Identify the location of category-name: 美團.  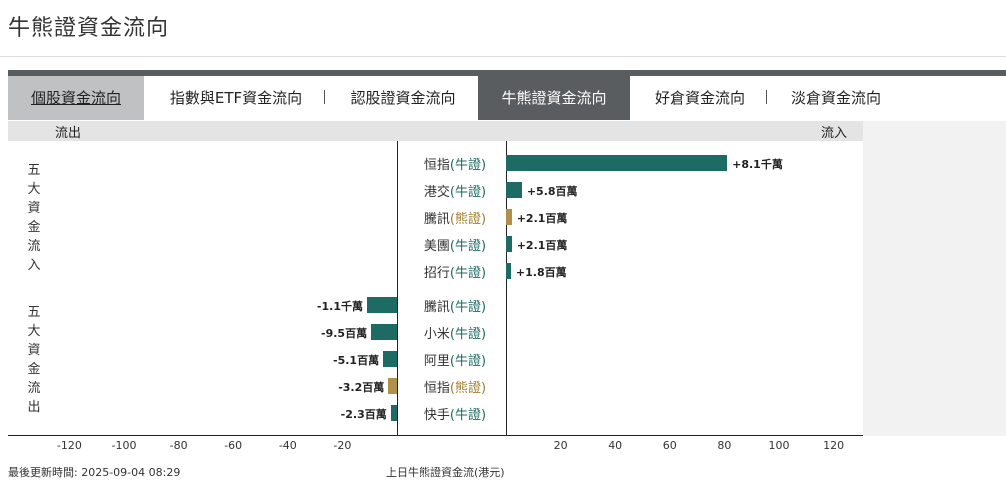
(436, 246).